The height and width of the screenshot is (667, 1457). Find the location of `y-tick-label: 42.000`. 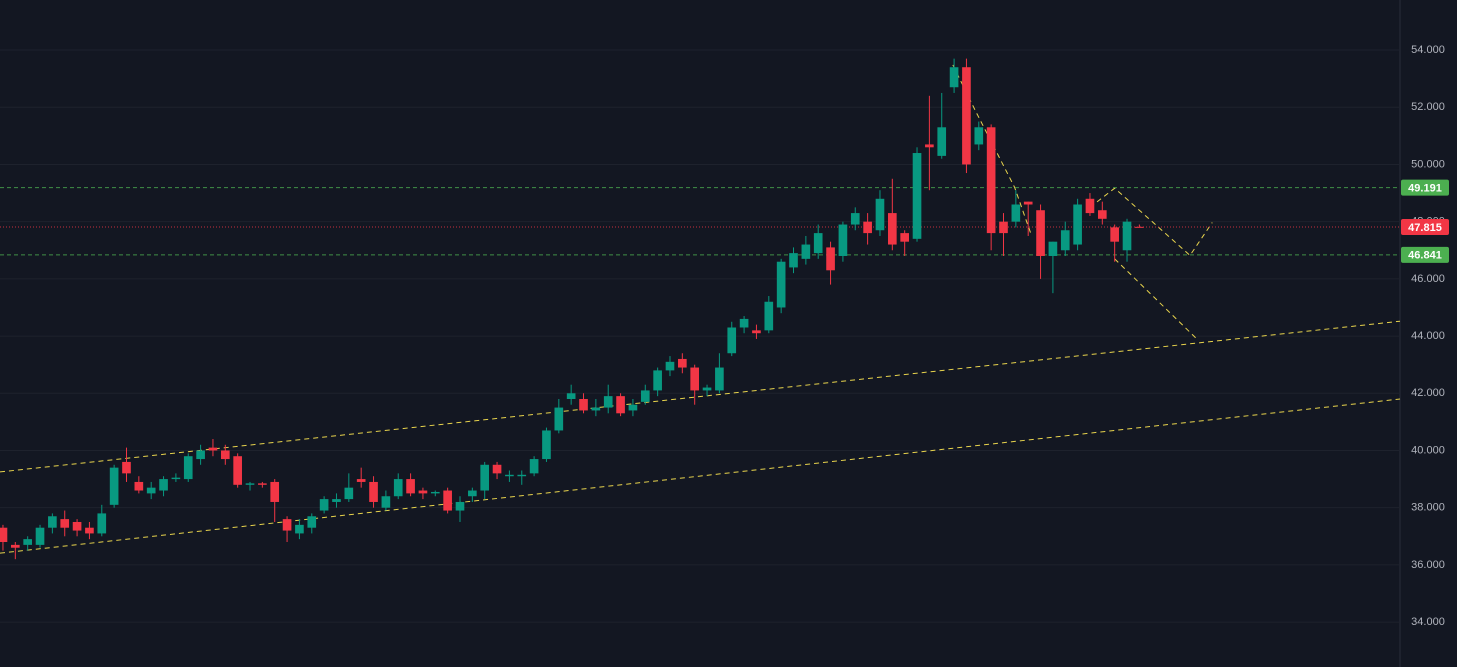

y-tick-label: 42.000 is located at coordinates (1428, 393).